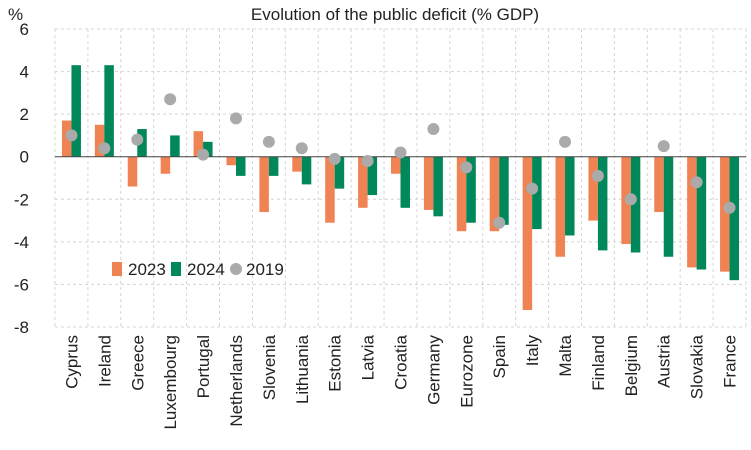 The image size is (751, 450). Describe the element at coordinates (560, 206) in the screenshot. I see `bar-2023-malta` at that location.